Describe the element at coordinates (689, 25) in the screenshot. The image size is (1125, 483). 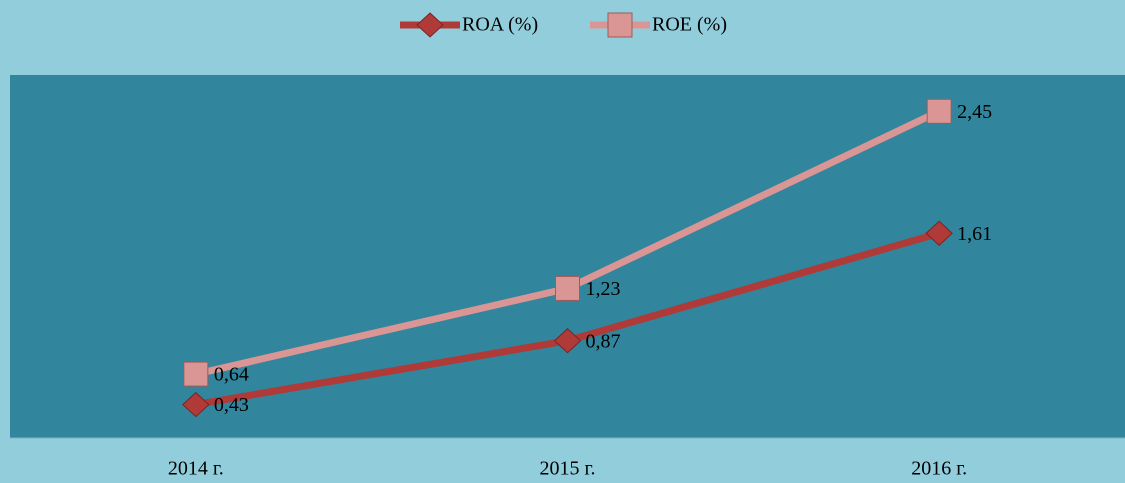
I see `legend-label: ROE (%)` at that location.